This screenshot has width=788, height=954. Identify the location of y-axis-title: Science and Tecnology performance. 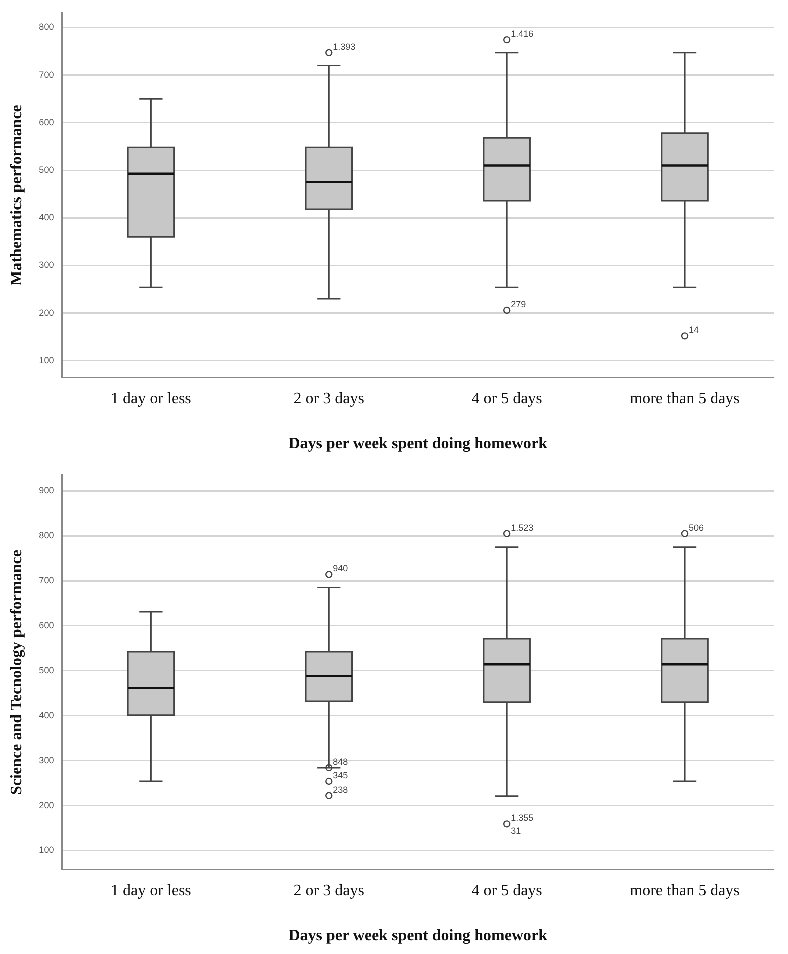
(17, 672).